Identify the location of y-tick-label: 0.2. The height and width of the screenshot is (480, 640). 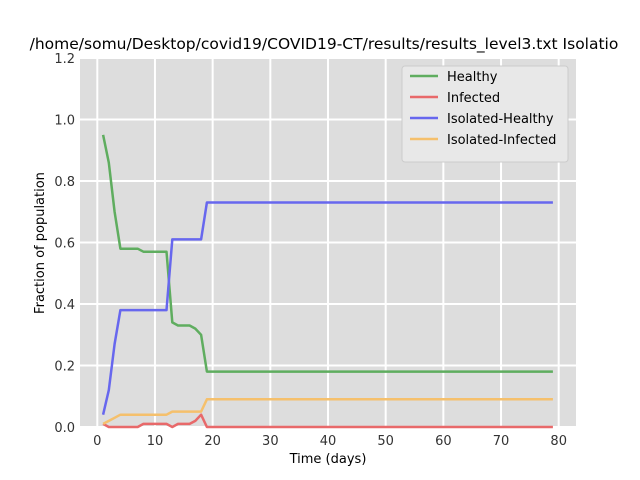
(64, 367).